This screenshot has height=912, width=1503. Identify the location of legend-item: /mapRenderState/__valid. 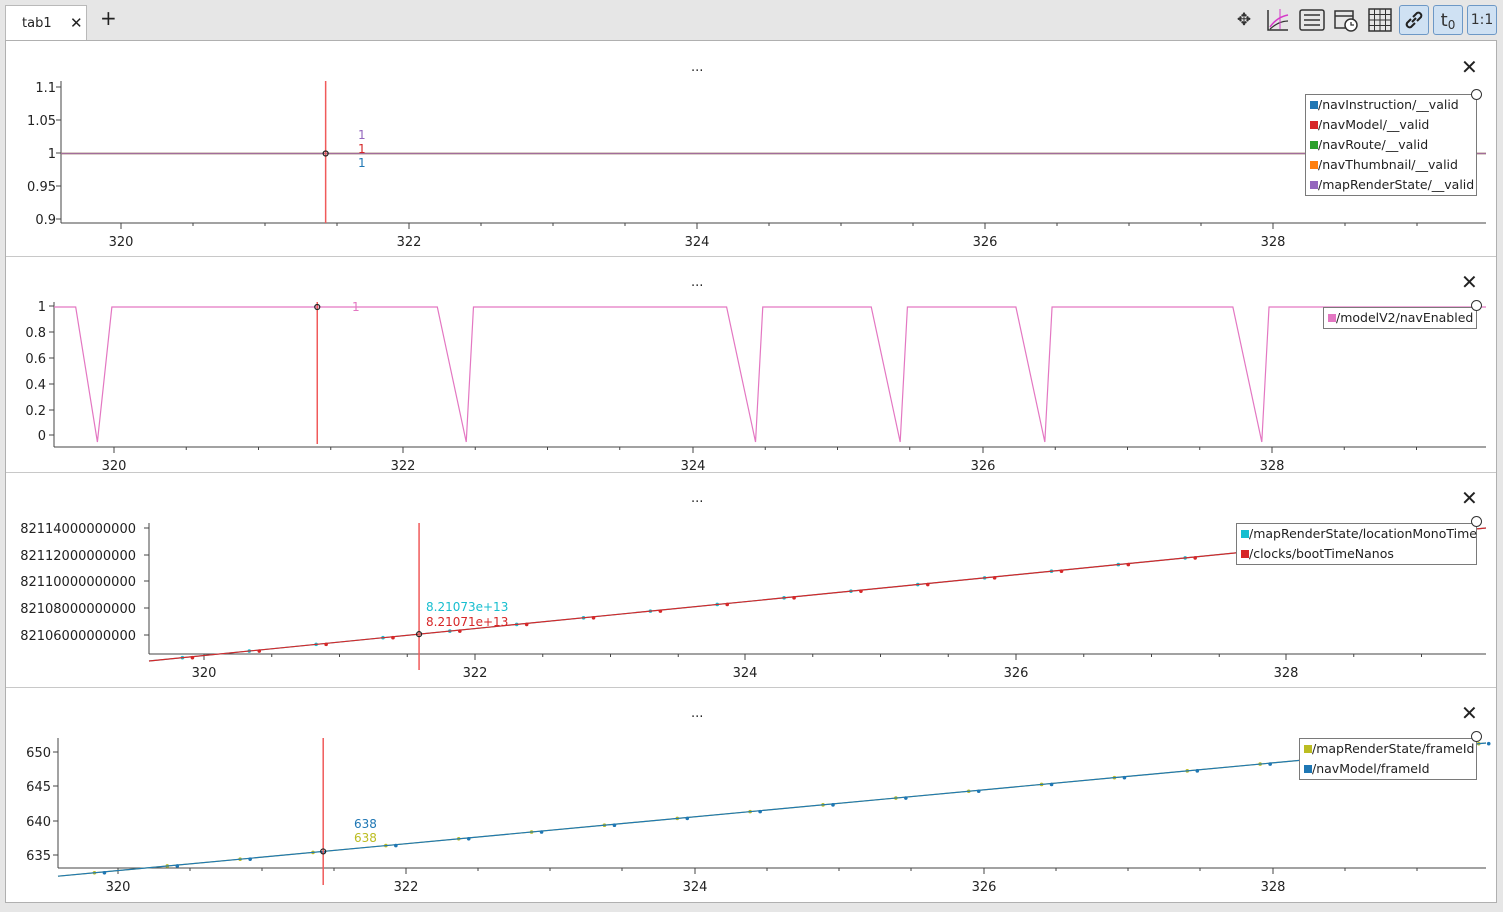
(1391, 185).